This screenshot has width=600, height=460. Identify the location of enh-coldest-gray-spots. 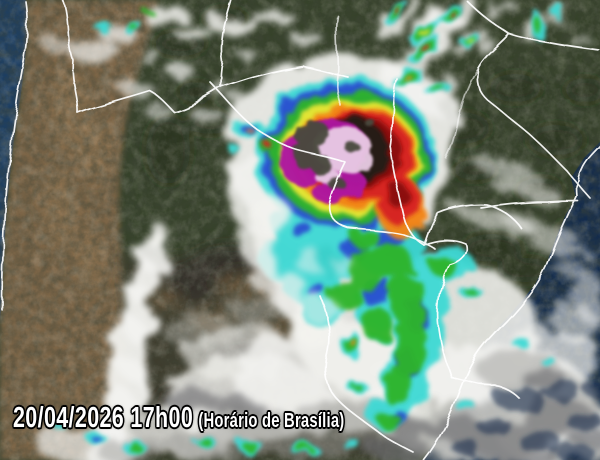
(334, 154).